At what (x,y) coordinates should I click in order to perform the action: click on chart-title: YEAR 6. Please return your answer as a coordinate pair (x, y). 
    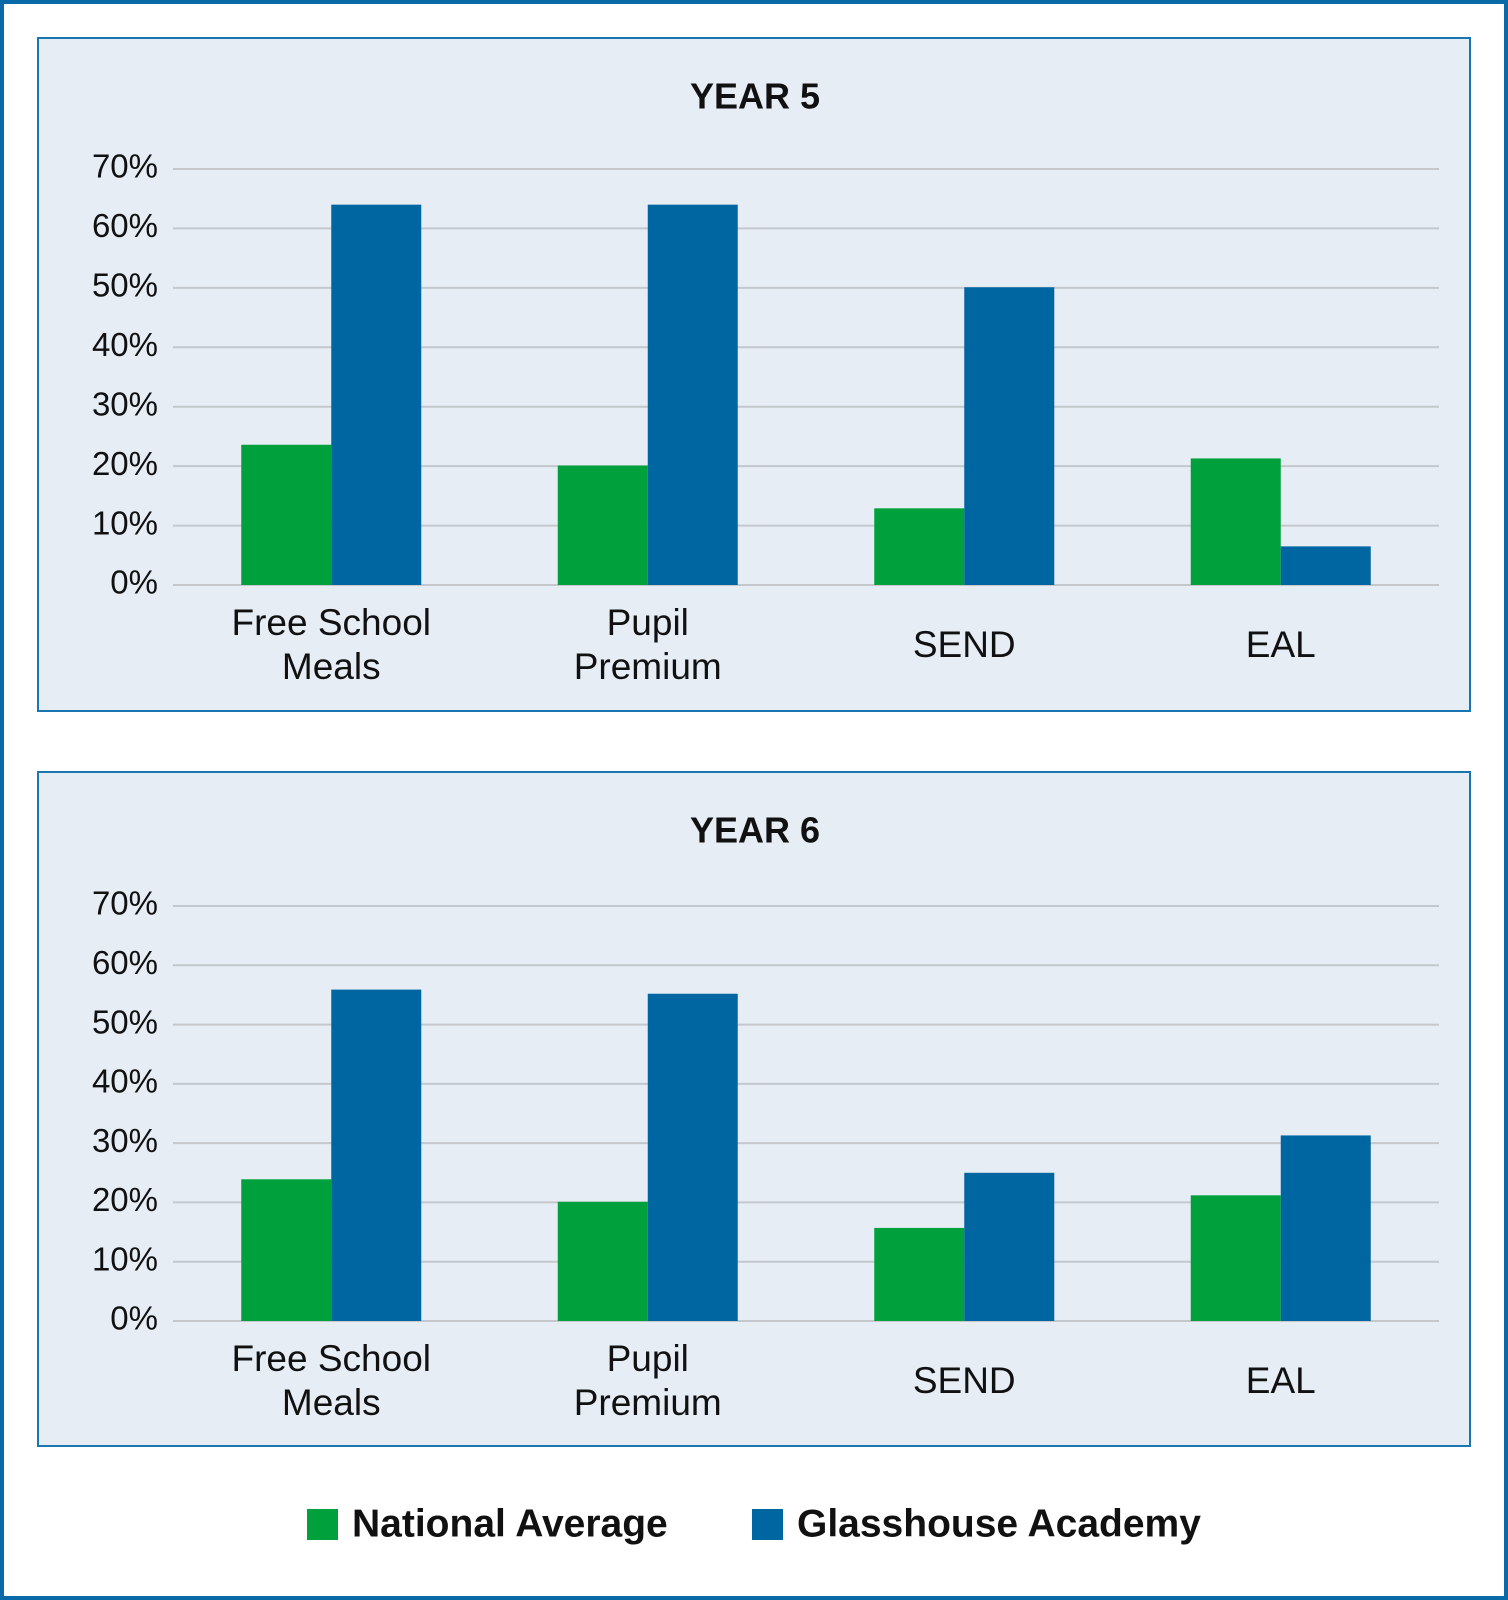
    Looking at the image, I should click on (755, 830).